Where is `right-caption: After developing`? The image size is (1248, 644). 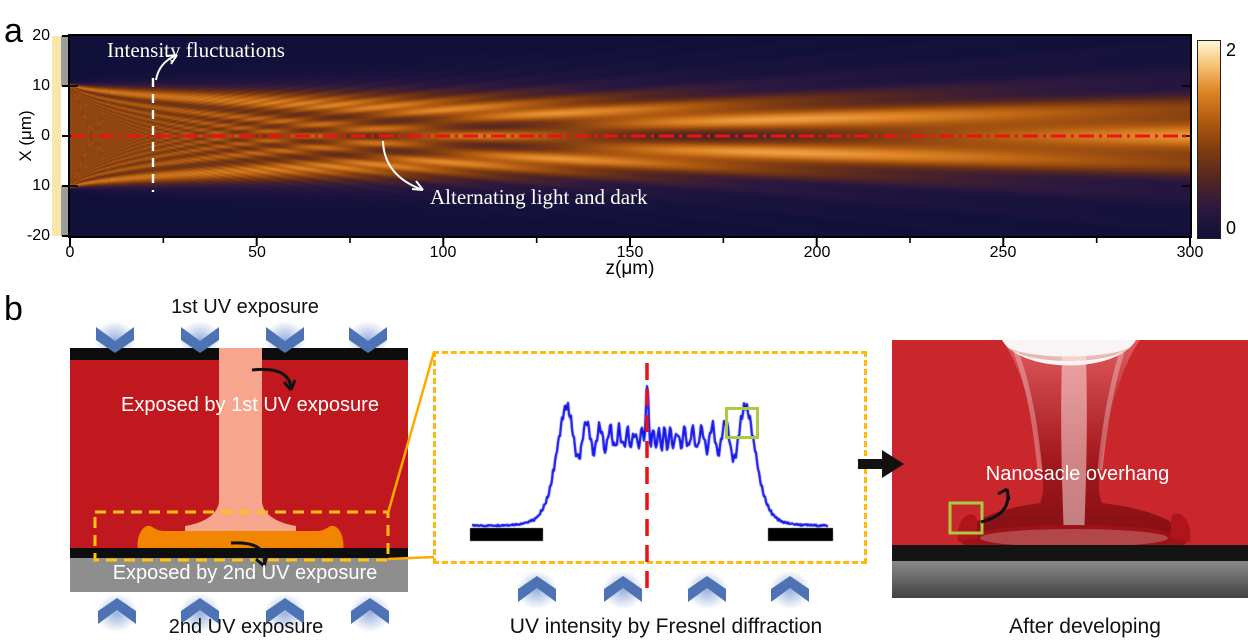 right-caption: After developing is located at coordinates (1085, 626).